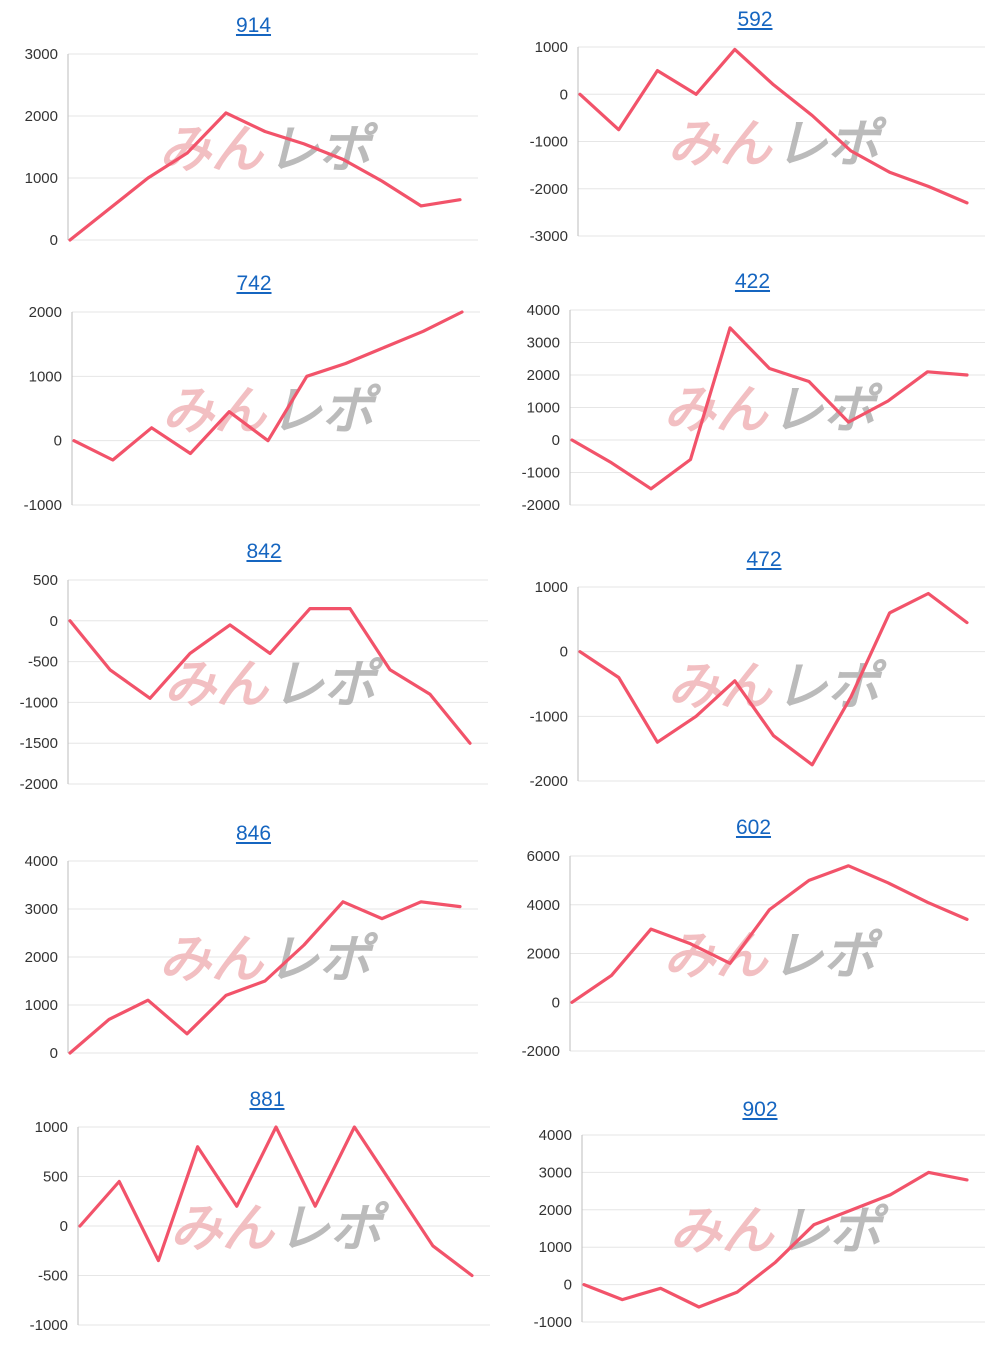 The height and width of the screenshot is (1349, 1000). I want to click on chart-panel: 602 -2000 0 2000 4000 6000 みん レポ, so click(750, 944).